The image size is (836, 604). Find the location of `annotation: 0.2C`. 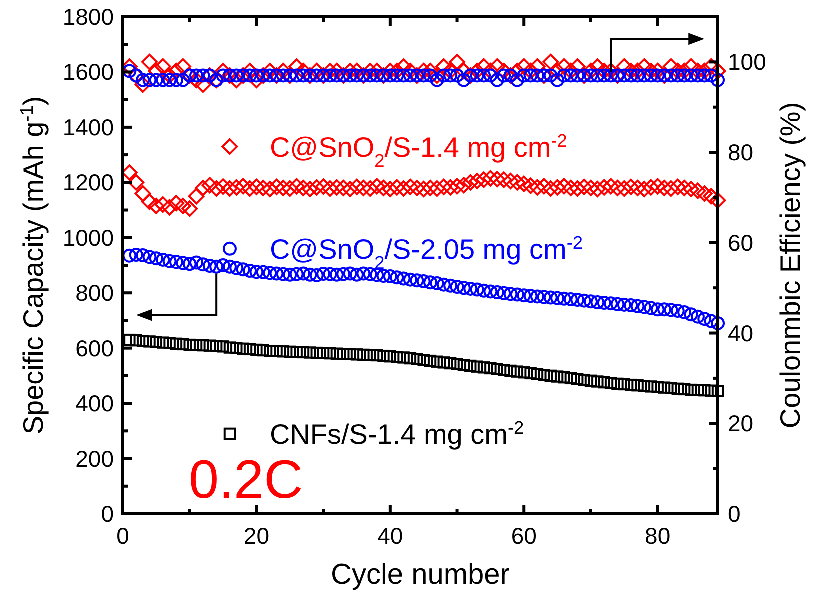

annotation: 0.2C is located at coordinates (246, 480).